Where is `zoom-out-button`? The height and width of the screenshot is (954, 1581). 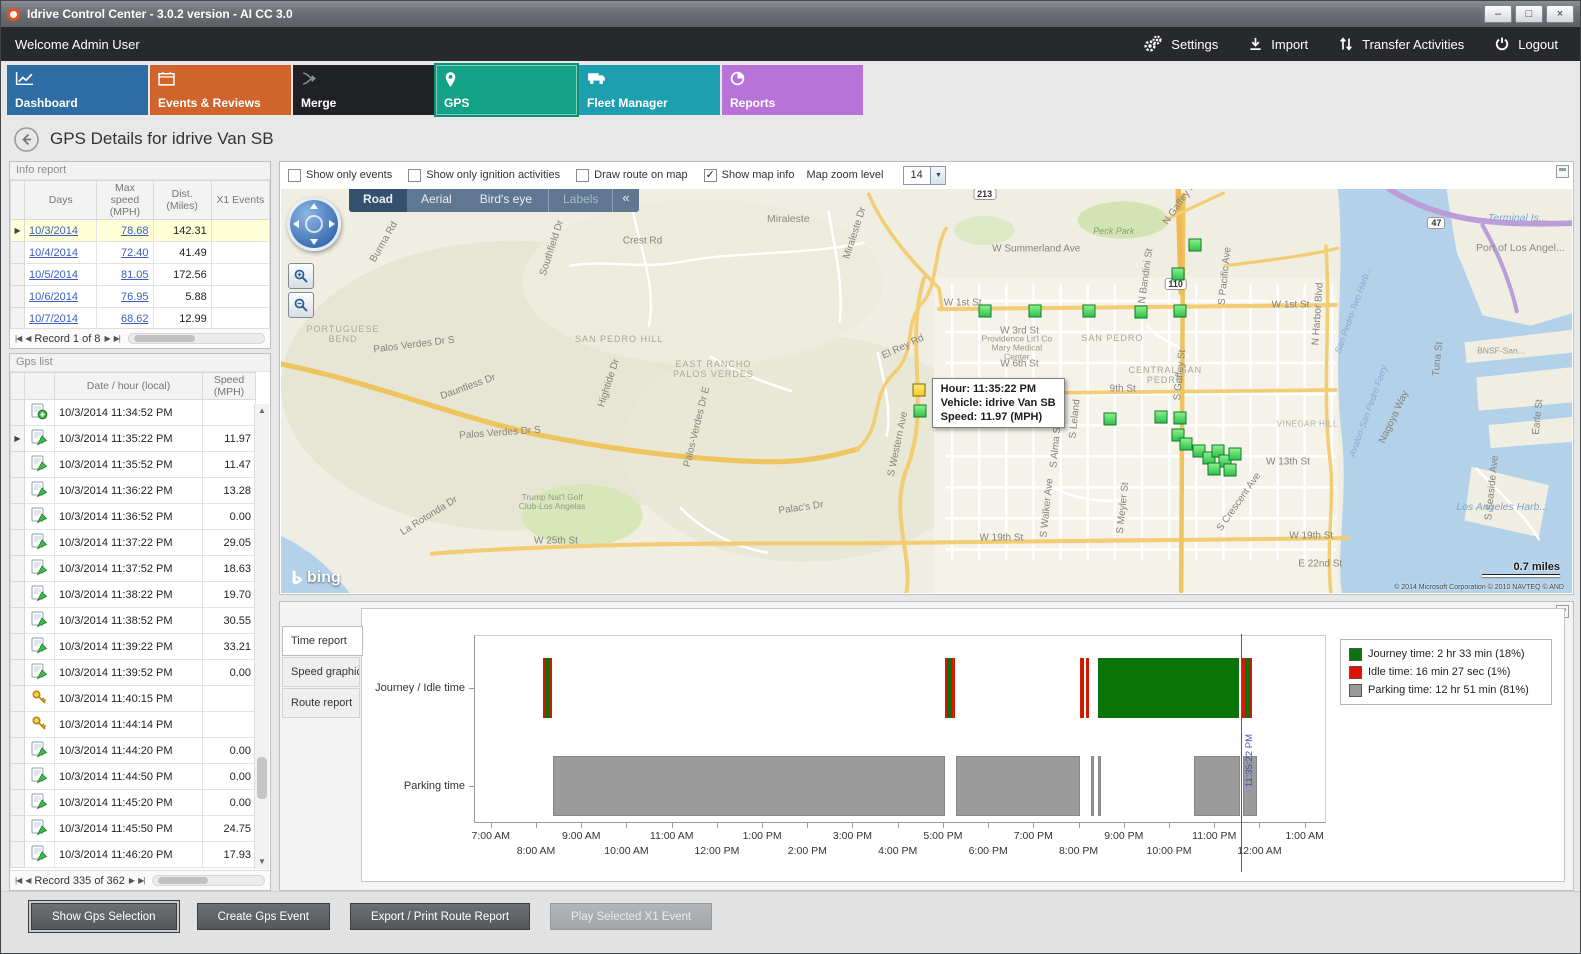 zoom-out-button is located at coordinates (301, 305).